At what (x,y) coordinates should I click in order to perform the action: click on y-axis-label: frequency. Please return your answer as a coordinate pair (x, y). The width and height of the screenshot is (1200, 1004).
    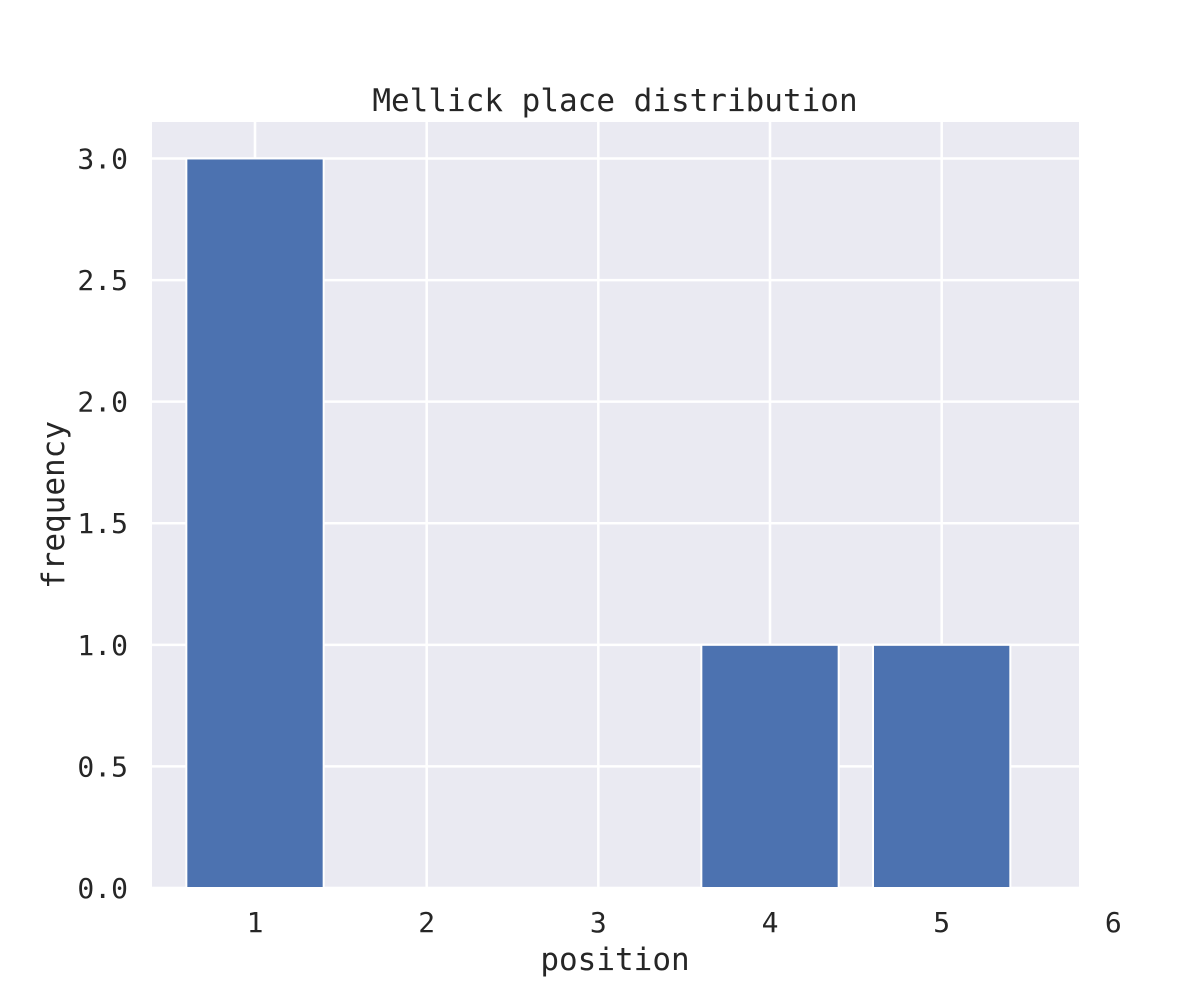
    Looking at the image, I should click on (54, 505).